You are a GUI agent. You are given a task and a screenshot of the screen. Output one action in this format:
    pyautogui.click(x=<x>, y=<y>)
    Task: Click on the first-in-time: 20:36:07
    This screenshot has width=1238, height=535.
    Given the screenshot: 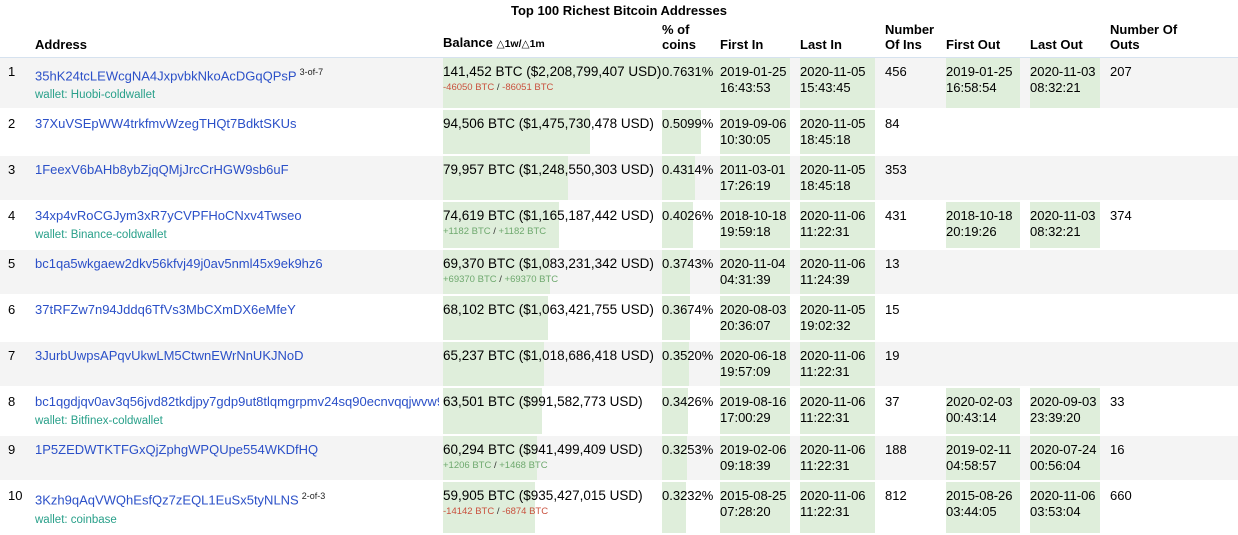 What is the action you would take?
    pyautogui.click(x=745, y=326)
    